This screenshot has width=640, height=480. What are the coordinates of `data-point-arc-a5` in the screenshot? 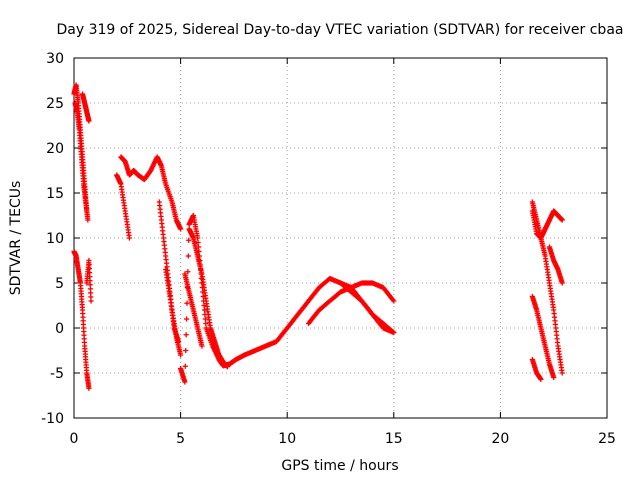 It's located at (91, 301).